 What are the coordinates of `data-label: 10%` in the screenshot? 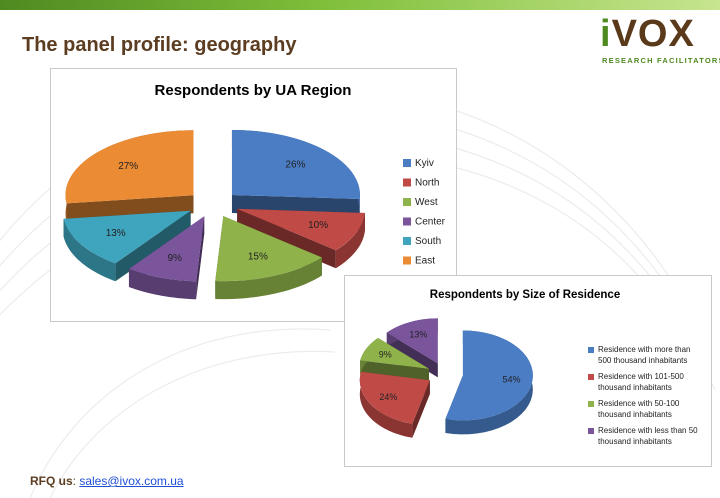 It's located at (318, 225).